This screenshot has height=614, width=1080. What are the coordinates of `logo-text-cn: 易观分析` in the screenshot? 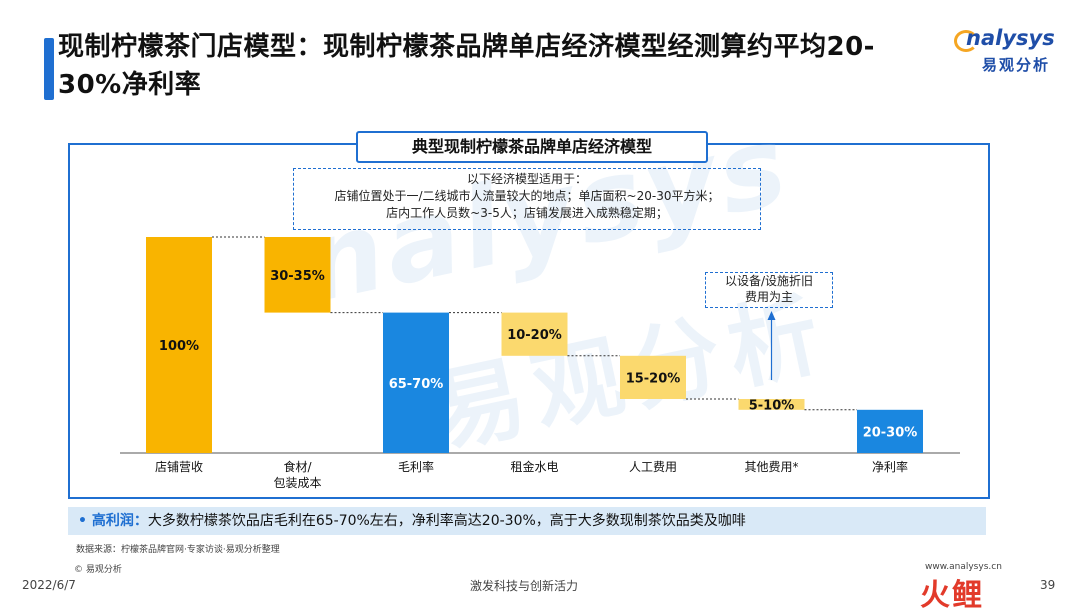 It's located at (1016, 65).